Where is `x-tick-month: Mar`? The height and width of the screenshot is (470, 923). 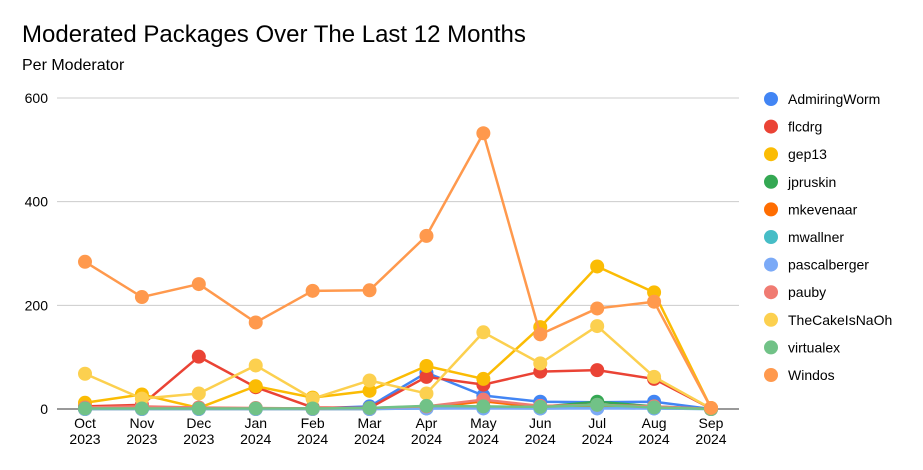
x-tick-month: Mar is located at coordinates (369, 423).